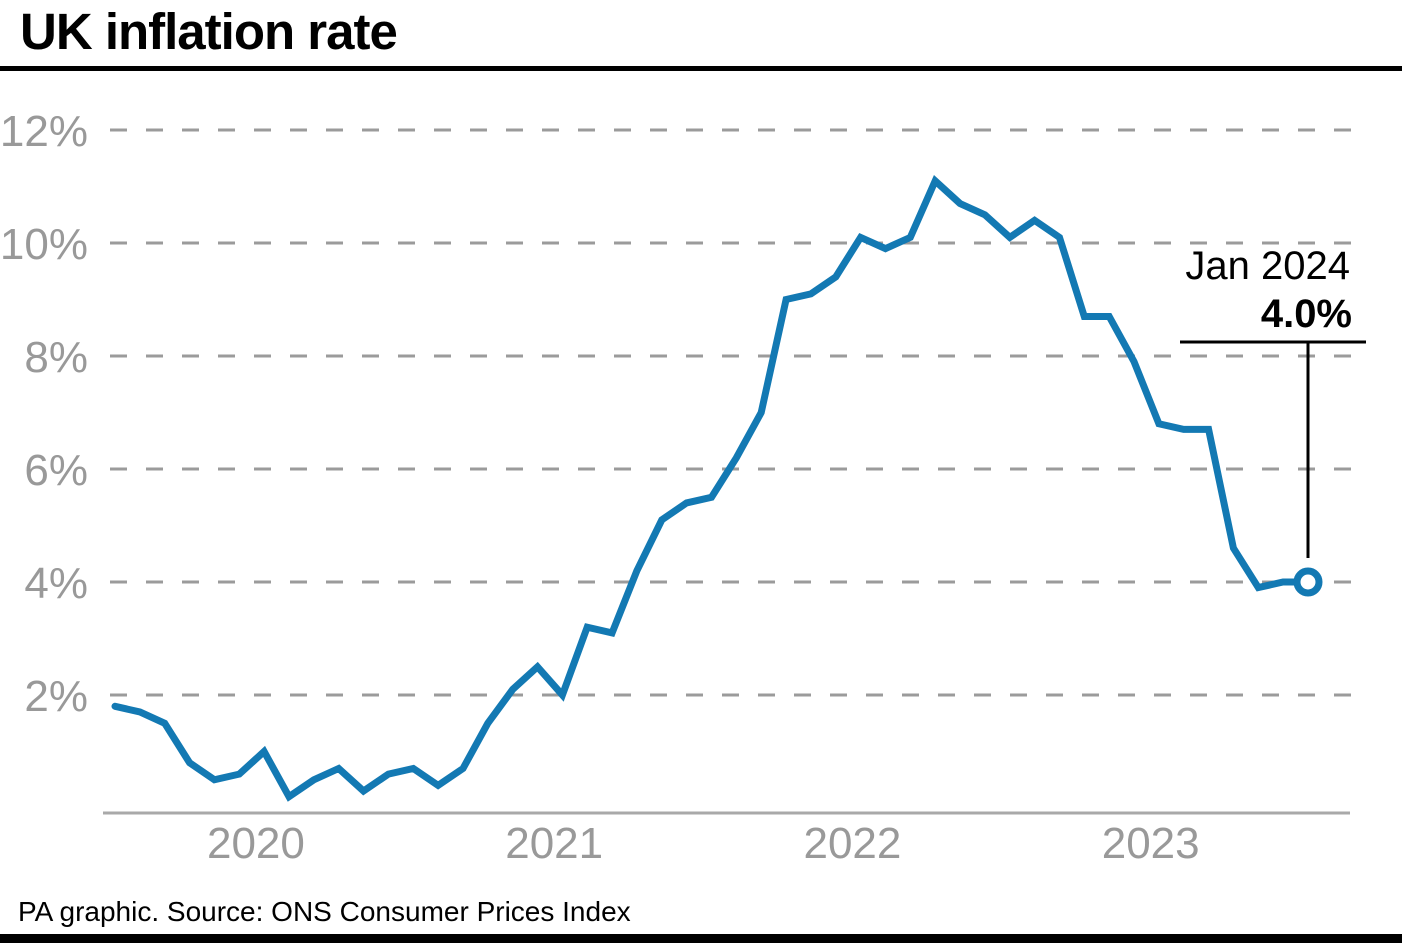  What do you see at coordinates (1151, 843) in the screenshot?
I see `x-tick-label: 2023` at bounding box center [1151, 843].